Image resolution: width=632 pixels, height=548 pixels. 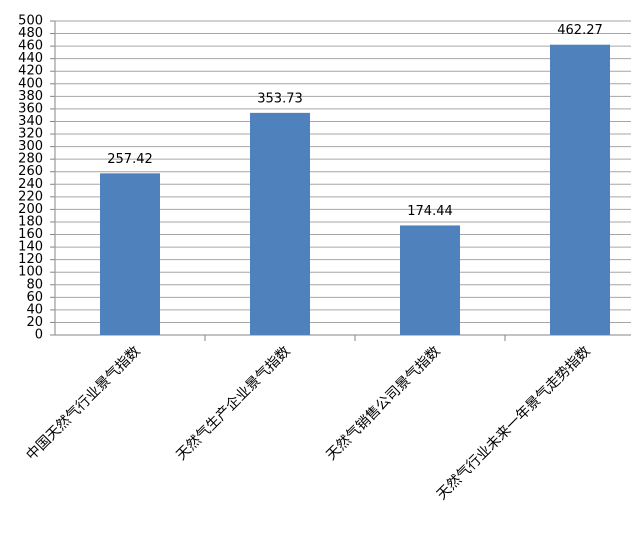 I want to click on x-tick-label: 天然气行业未来一年景气走势指数, so click(x=513, y=423).